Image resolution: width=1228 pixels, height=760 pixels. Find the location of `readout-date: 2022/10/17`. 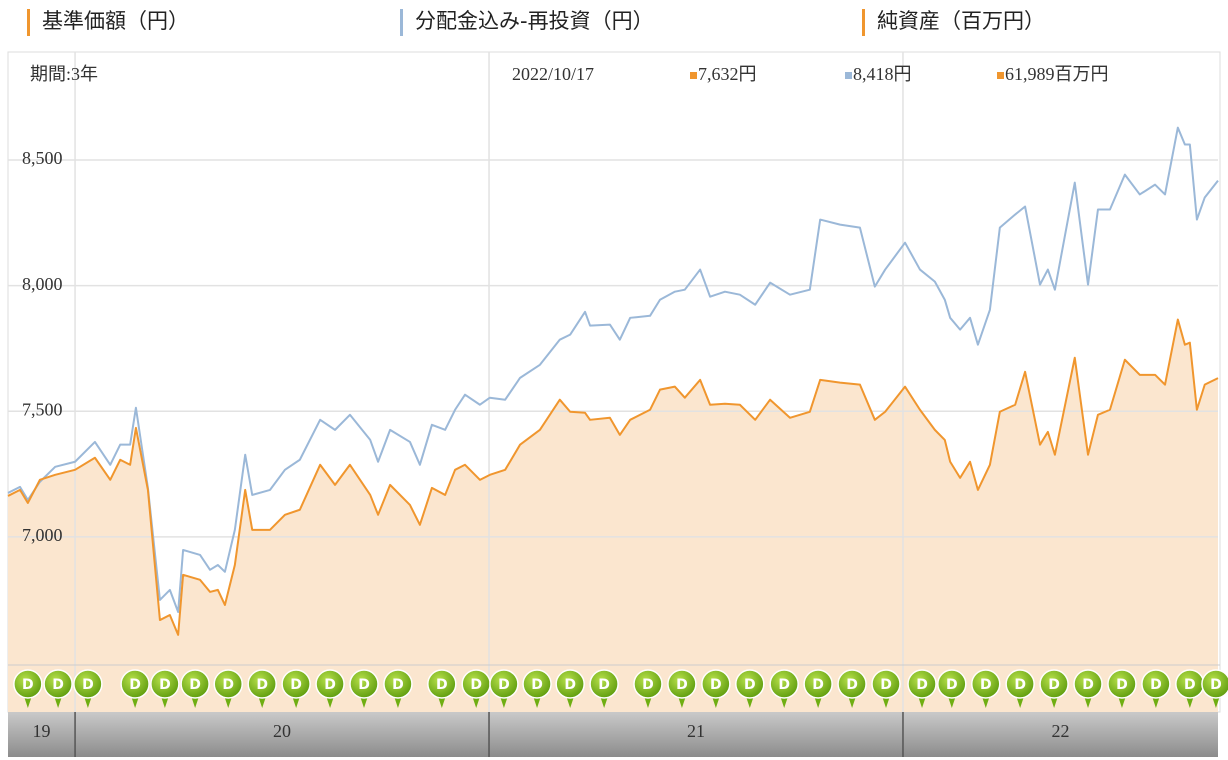

readout-date: 2022/10/17 is located at coordinates (553, 74).